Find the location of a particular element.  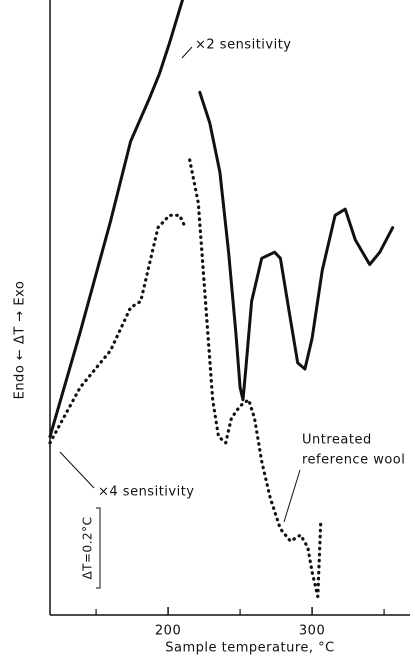

y-axis-label: Endo ← ΔT → Exo is located at coordinates (20, 340).